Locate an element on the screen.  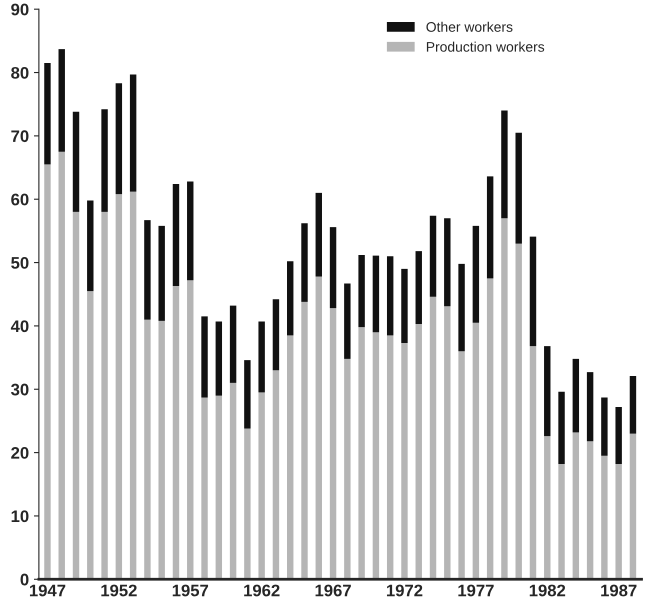
x-tick-label: 1977 is located at coordinates (476, 590).